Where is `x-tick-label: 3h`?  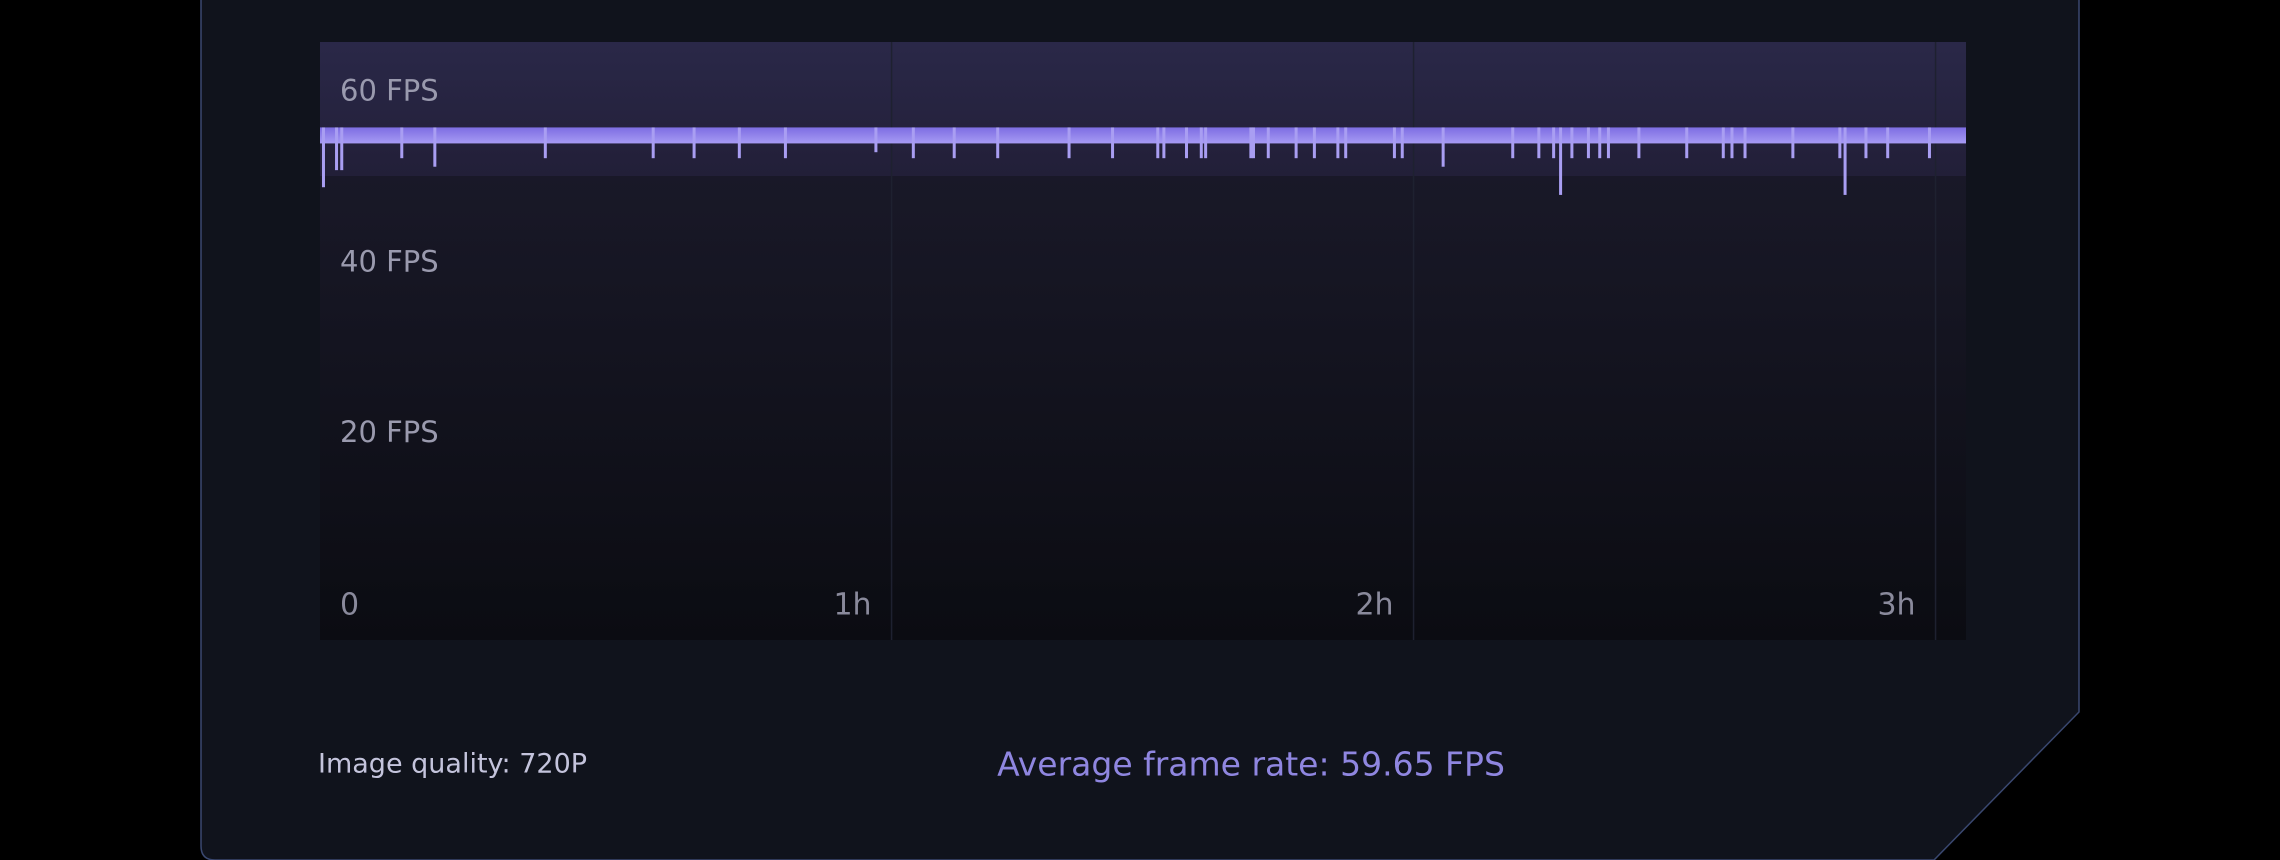 x-tick-label: 3h is located at coordinates (1896, 605).